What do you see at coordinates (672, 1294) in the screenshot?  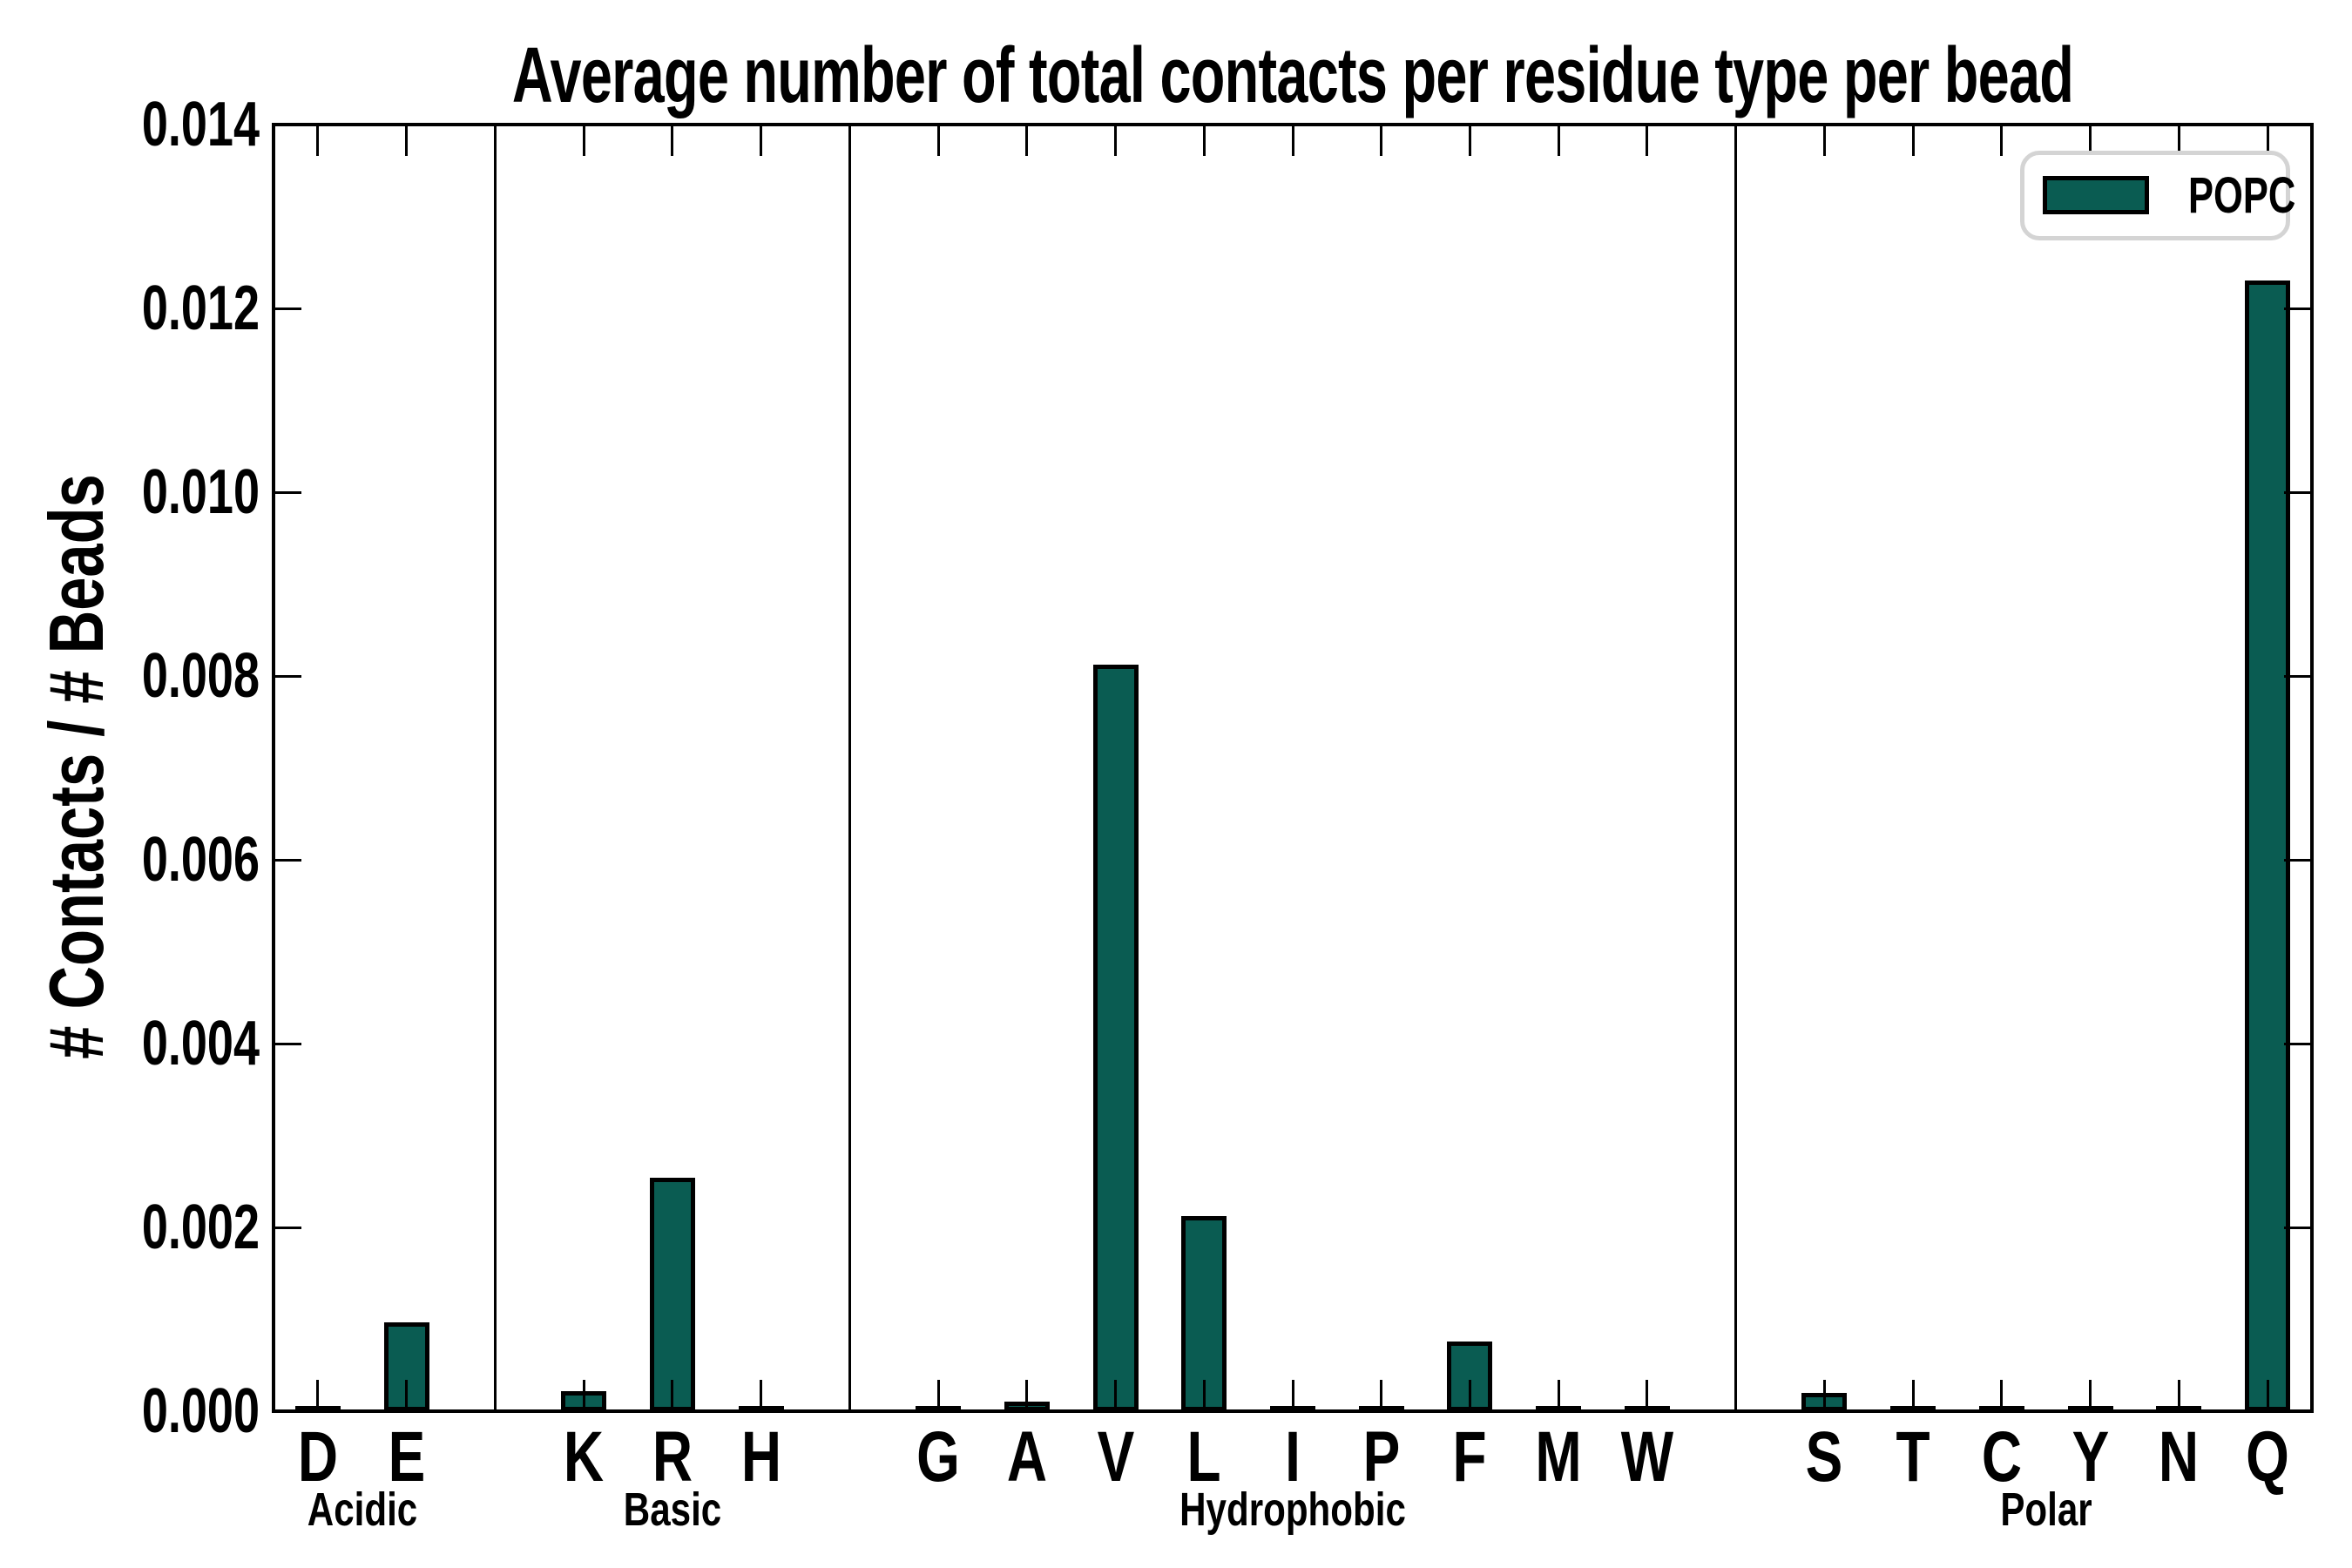 I see `bar-R` at bounding box center [672, 1294].